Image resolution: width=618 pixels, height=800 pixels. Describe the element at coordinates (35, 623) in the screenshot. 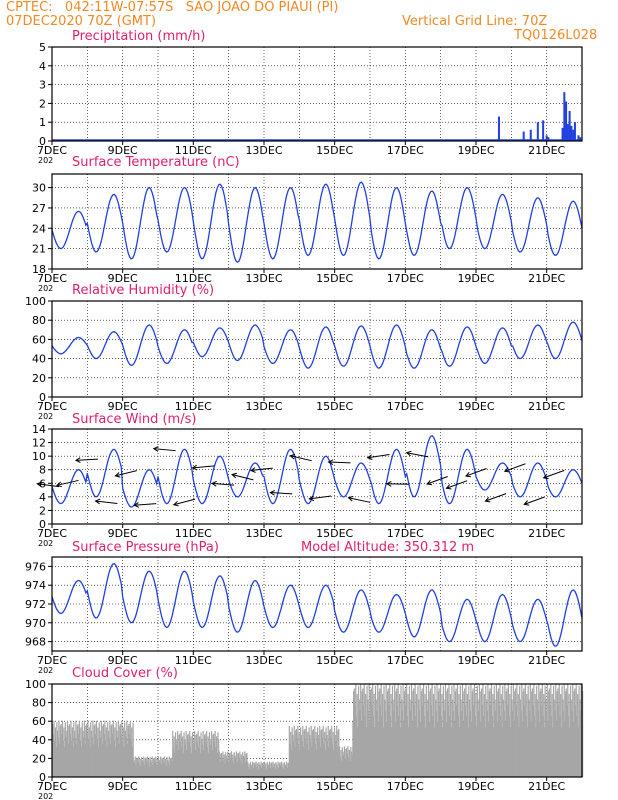

I see `y-tick-label: 970` at that location.